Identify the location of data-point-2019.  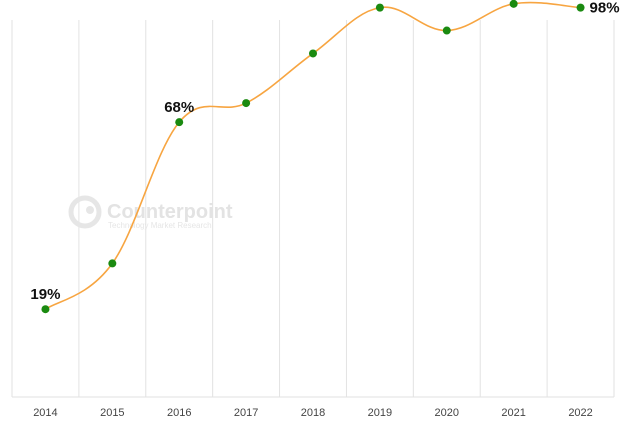
(379, 7).